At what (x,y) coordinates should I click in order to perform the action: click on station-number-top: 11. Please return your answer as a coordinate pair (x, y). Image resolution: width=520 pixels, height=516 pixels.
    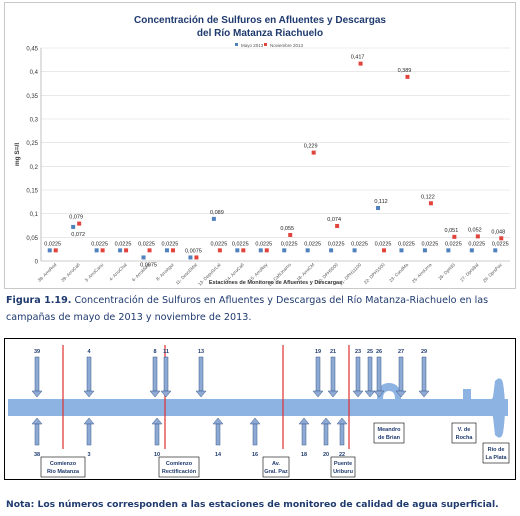
    Looking at the image, I should click on (166, 352).